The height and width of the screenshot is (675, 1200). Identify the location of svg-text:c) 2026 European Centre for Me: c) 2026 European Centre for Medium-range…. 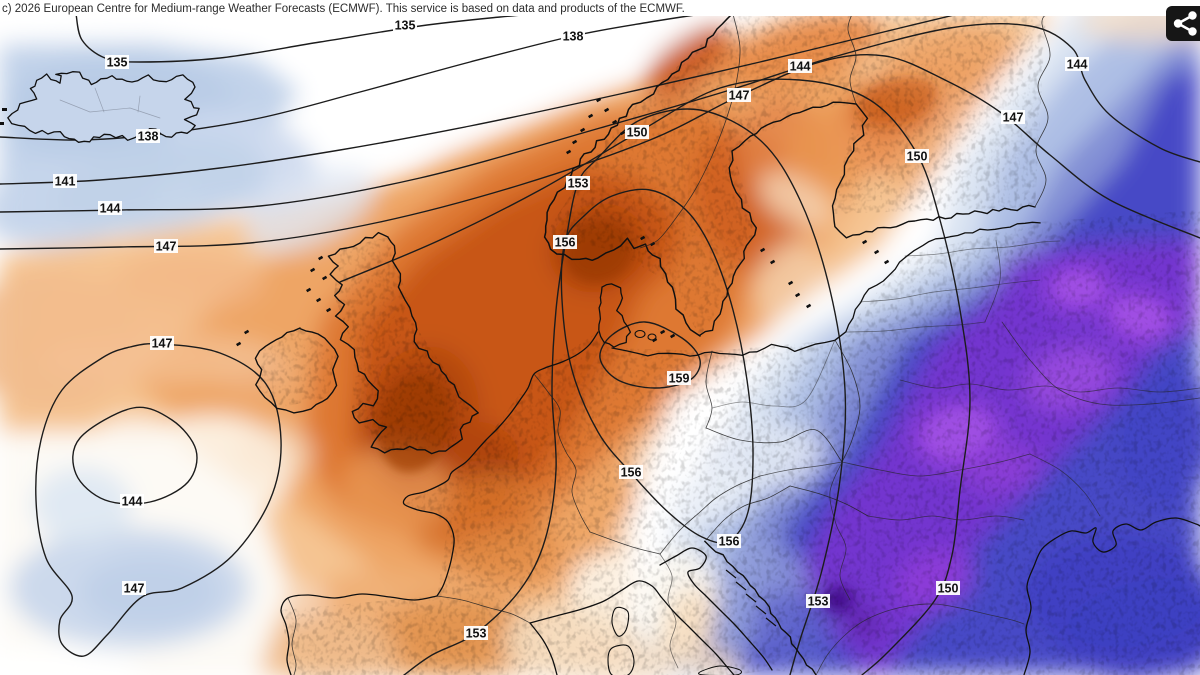
(343, 9).